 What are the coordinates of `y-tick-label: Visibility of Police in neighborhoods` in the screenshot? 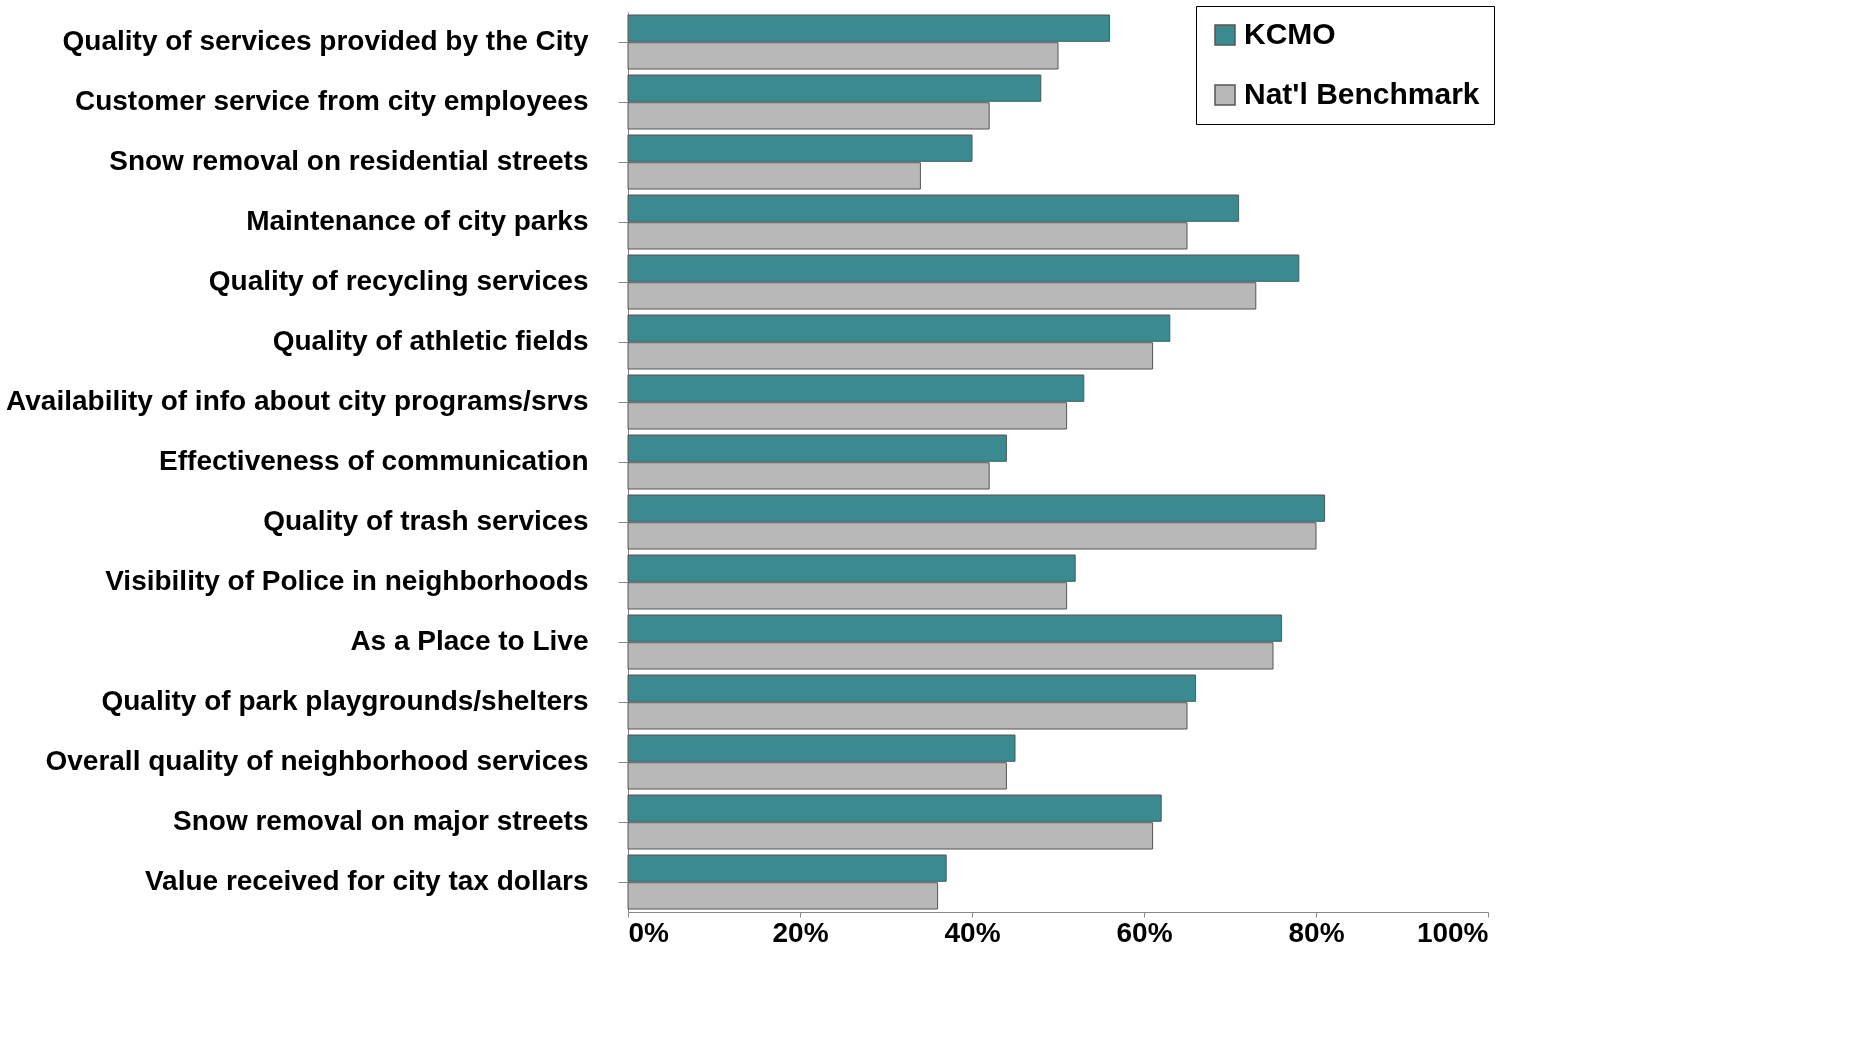 It's located at (347, 580).